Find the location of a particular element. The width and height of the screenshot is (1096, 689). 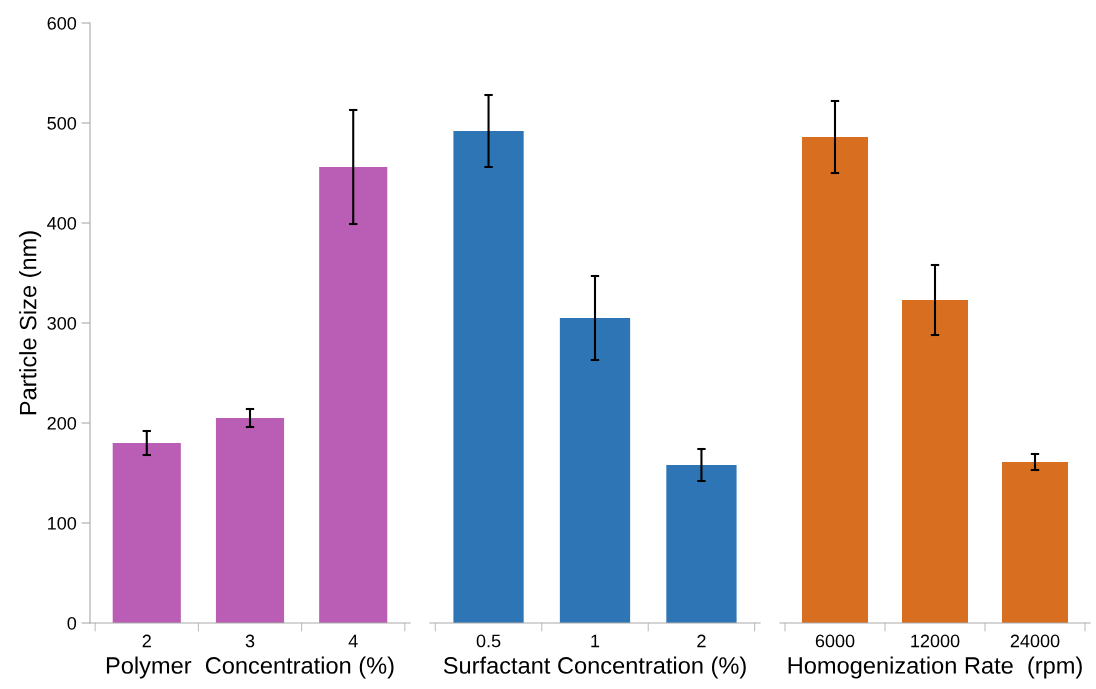

y-tick-label: 300 is located at coordinates (62, 323).